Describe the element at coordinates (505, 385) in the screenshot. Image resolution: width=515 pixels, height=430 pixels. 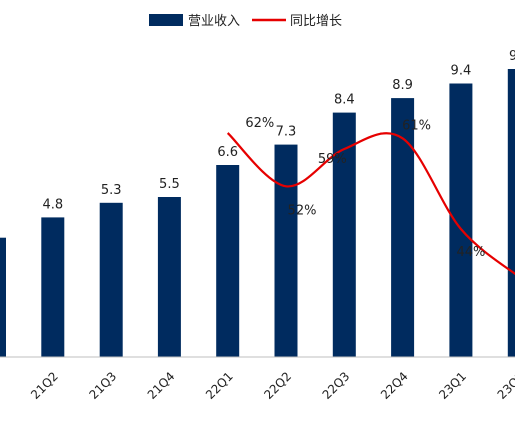
I see `x-tick-label: 23Q2` at that location.